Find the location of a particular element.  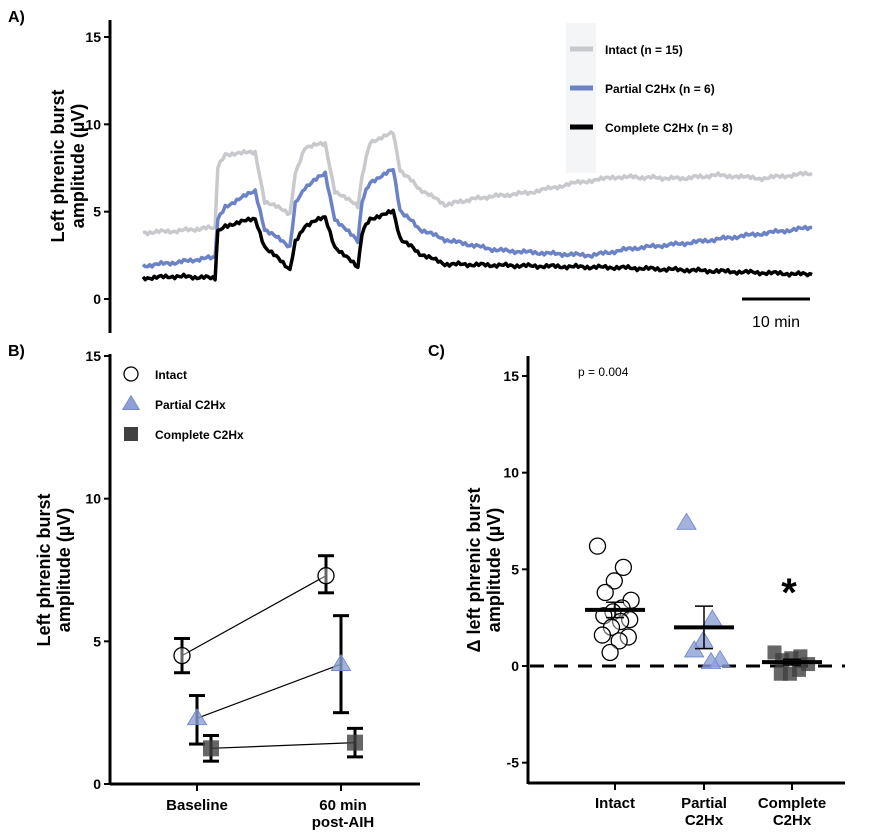

legend-label-intact: Intact is located at coordinates (171, 375).